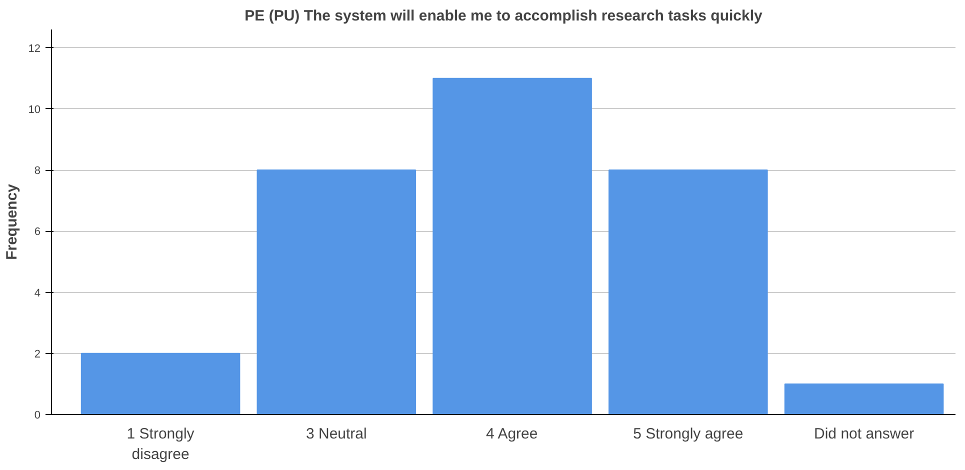 The width and height of the screenshot is (965, 470). I want to click on y-tick-label: 4, so click(37, 293).